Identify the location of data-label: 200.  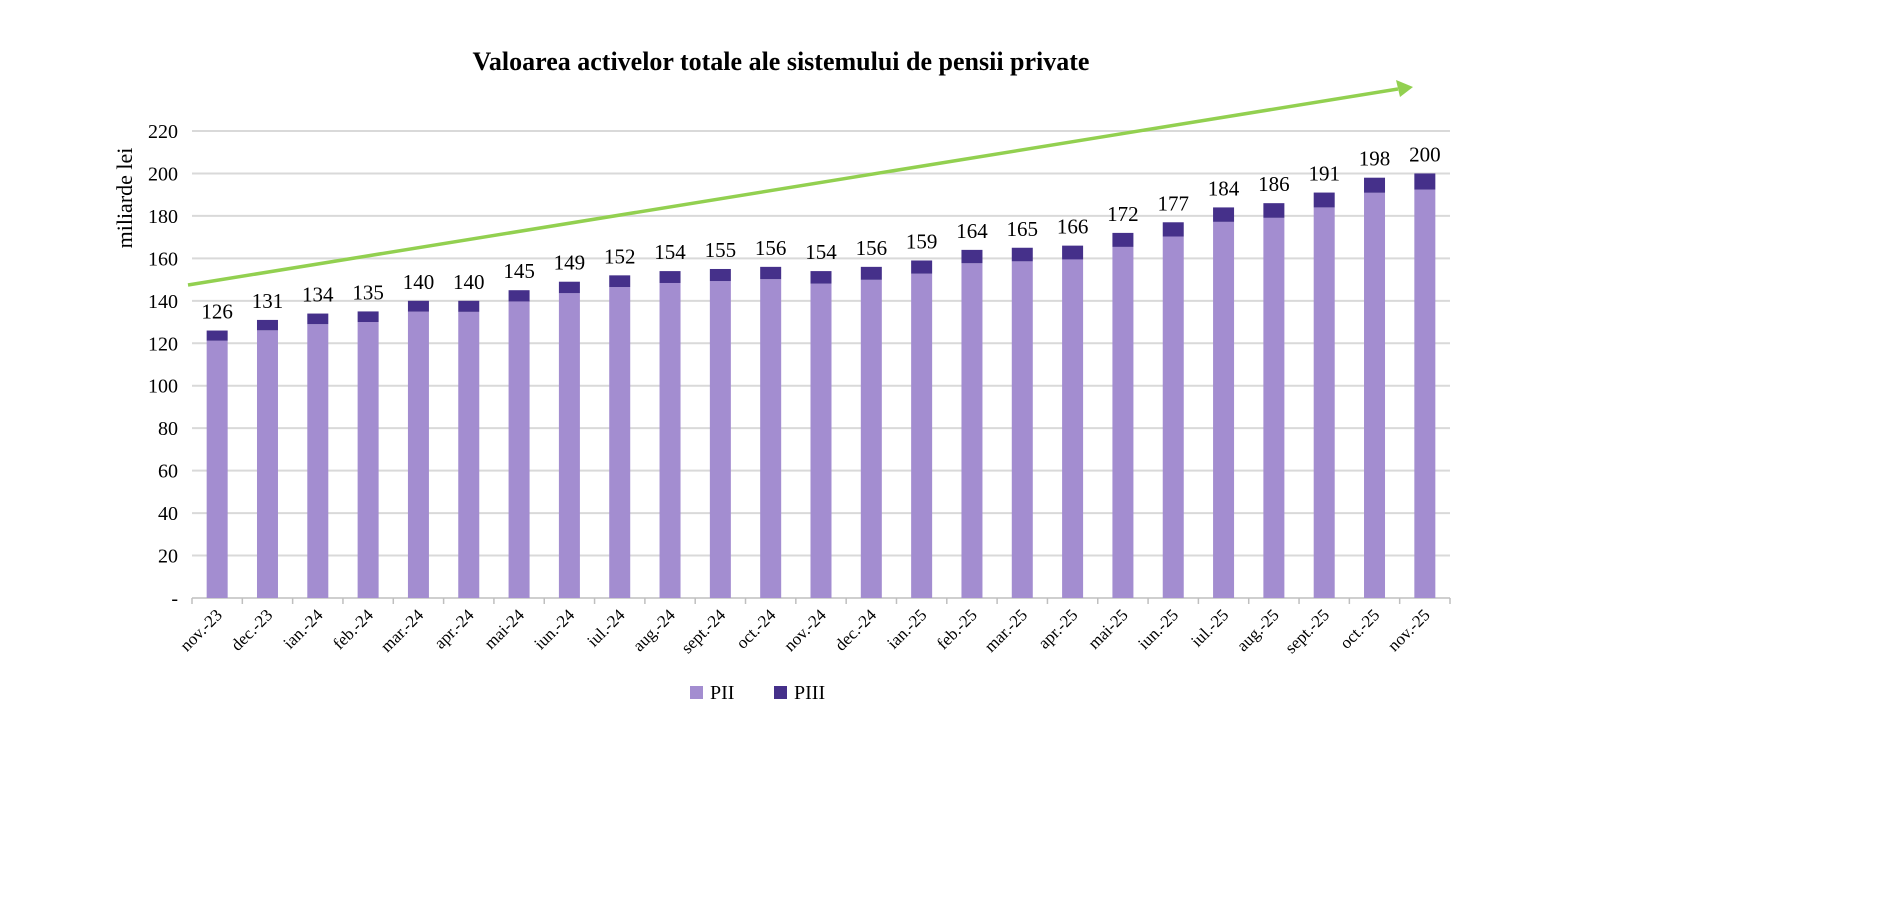
(1425, 154).